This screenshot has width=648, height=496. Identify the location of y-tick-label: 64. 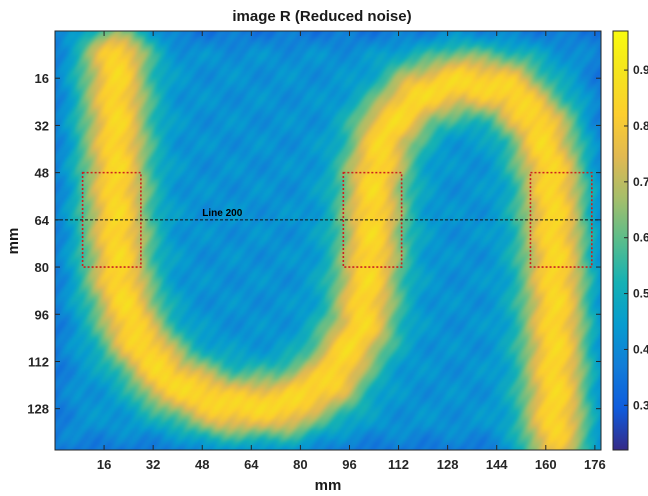
(42, 220).